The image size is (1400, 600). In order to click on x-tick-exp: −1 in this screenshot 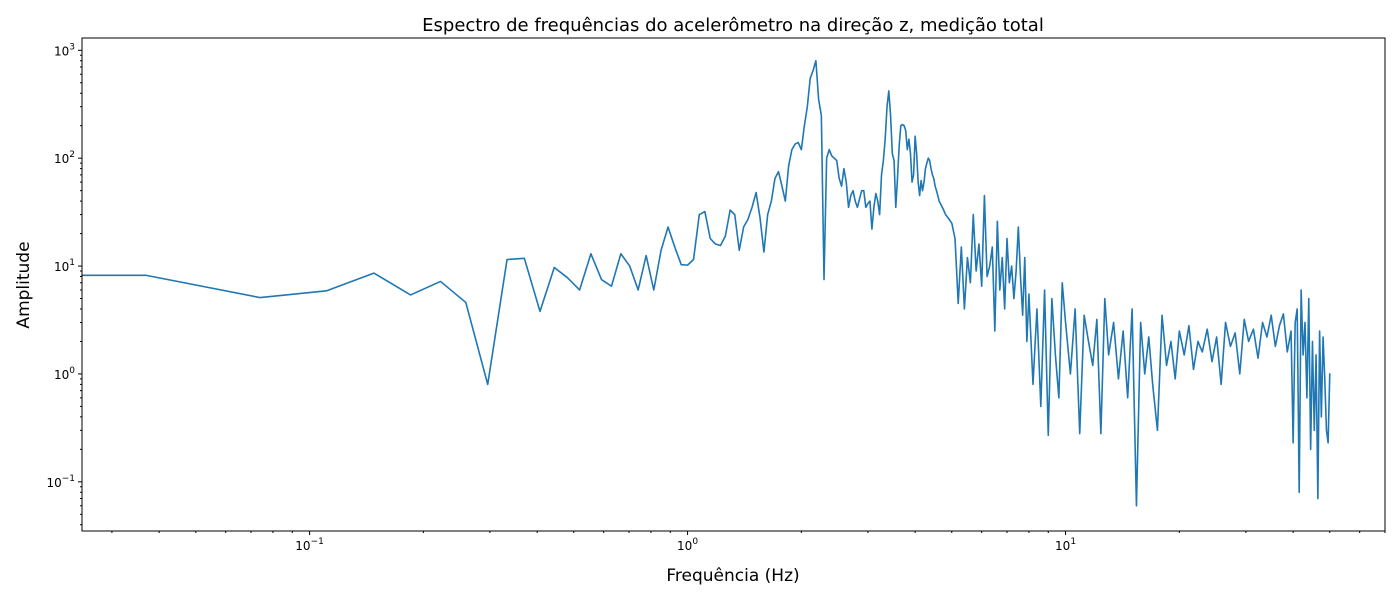, I will do `click(317, 542)`.